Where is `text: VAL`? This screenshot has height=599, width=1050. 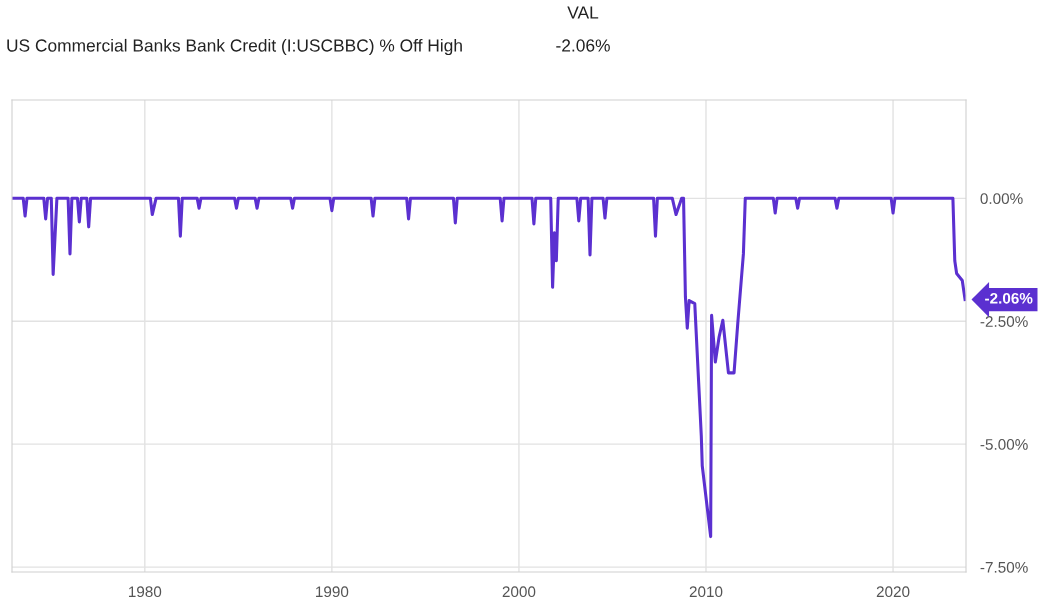 text: VAL is located at coordinates (583, 12).